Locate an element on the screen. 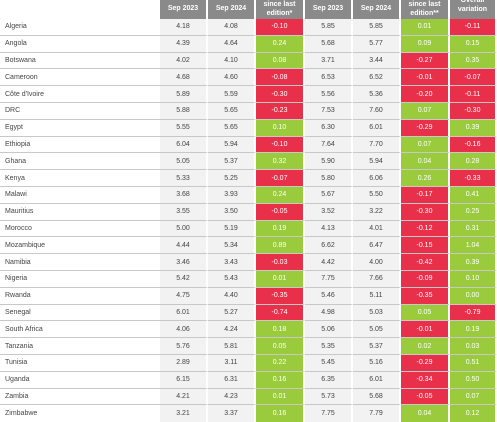  value-cell: 4.00 is located at coordinates (377, 262).